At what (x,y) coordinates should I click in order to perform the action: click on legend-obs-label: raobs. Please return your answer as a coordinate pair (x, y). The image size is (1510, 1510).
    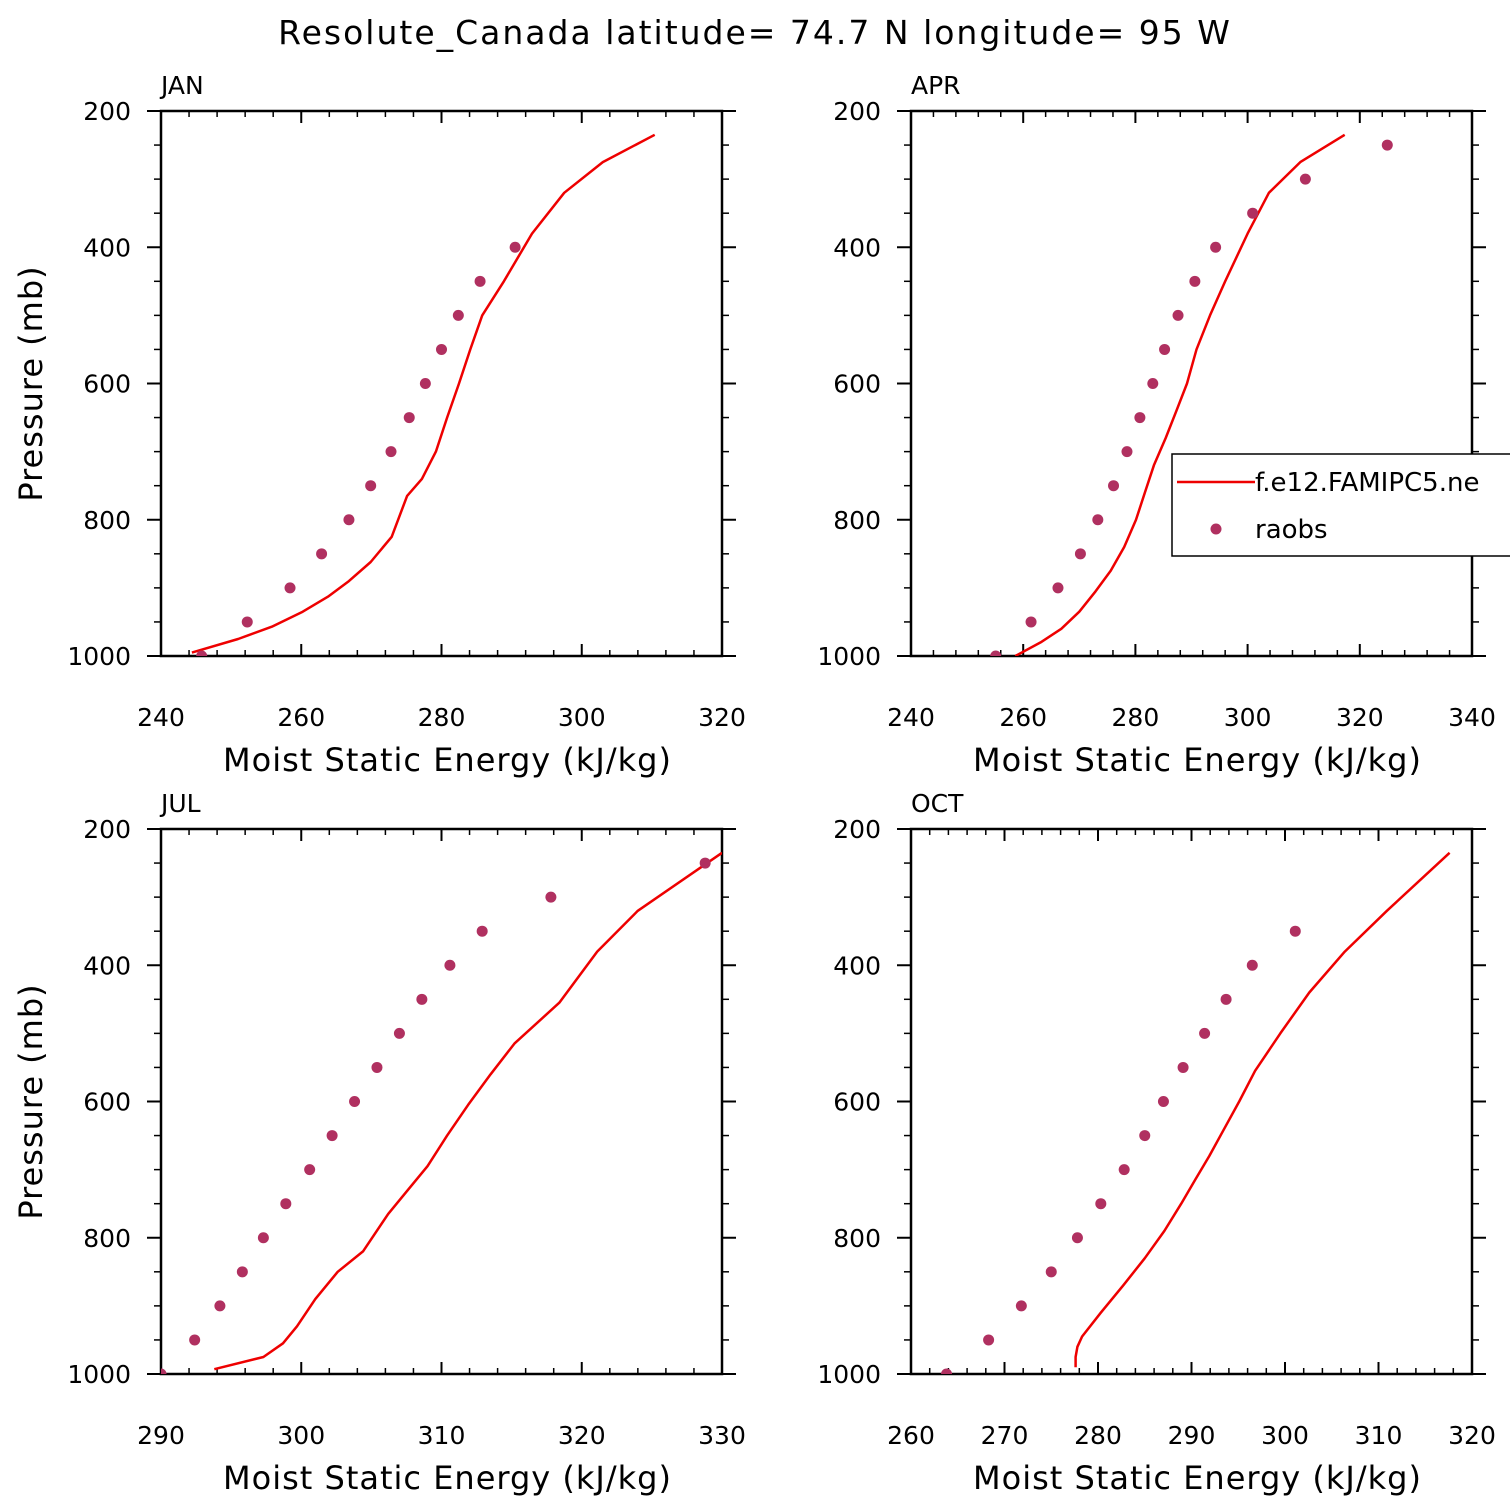
    Looking at the image, I should click on (1291, 530).